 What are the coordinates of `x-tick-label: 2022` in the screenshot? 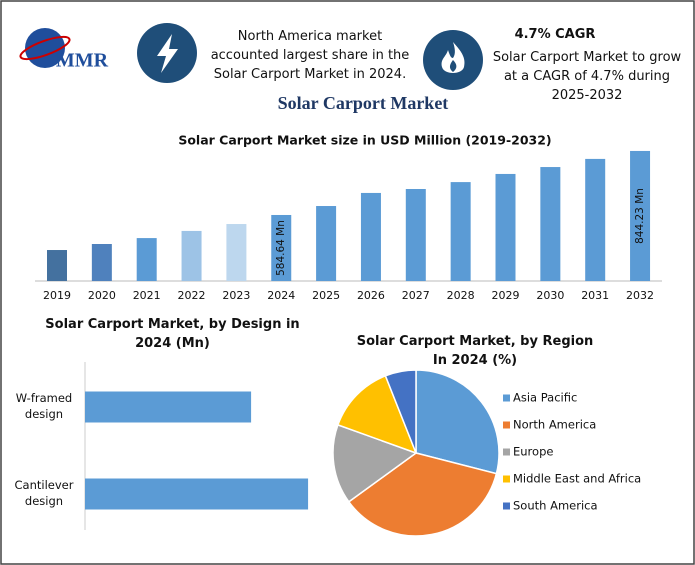 It's located at (192, 295).